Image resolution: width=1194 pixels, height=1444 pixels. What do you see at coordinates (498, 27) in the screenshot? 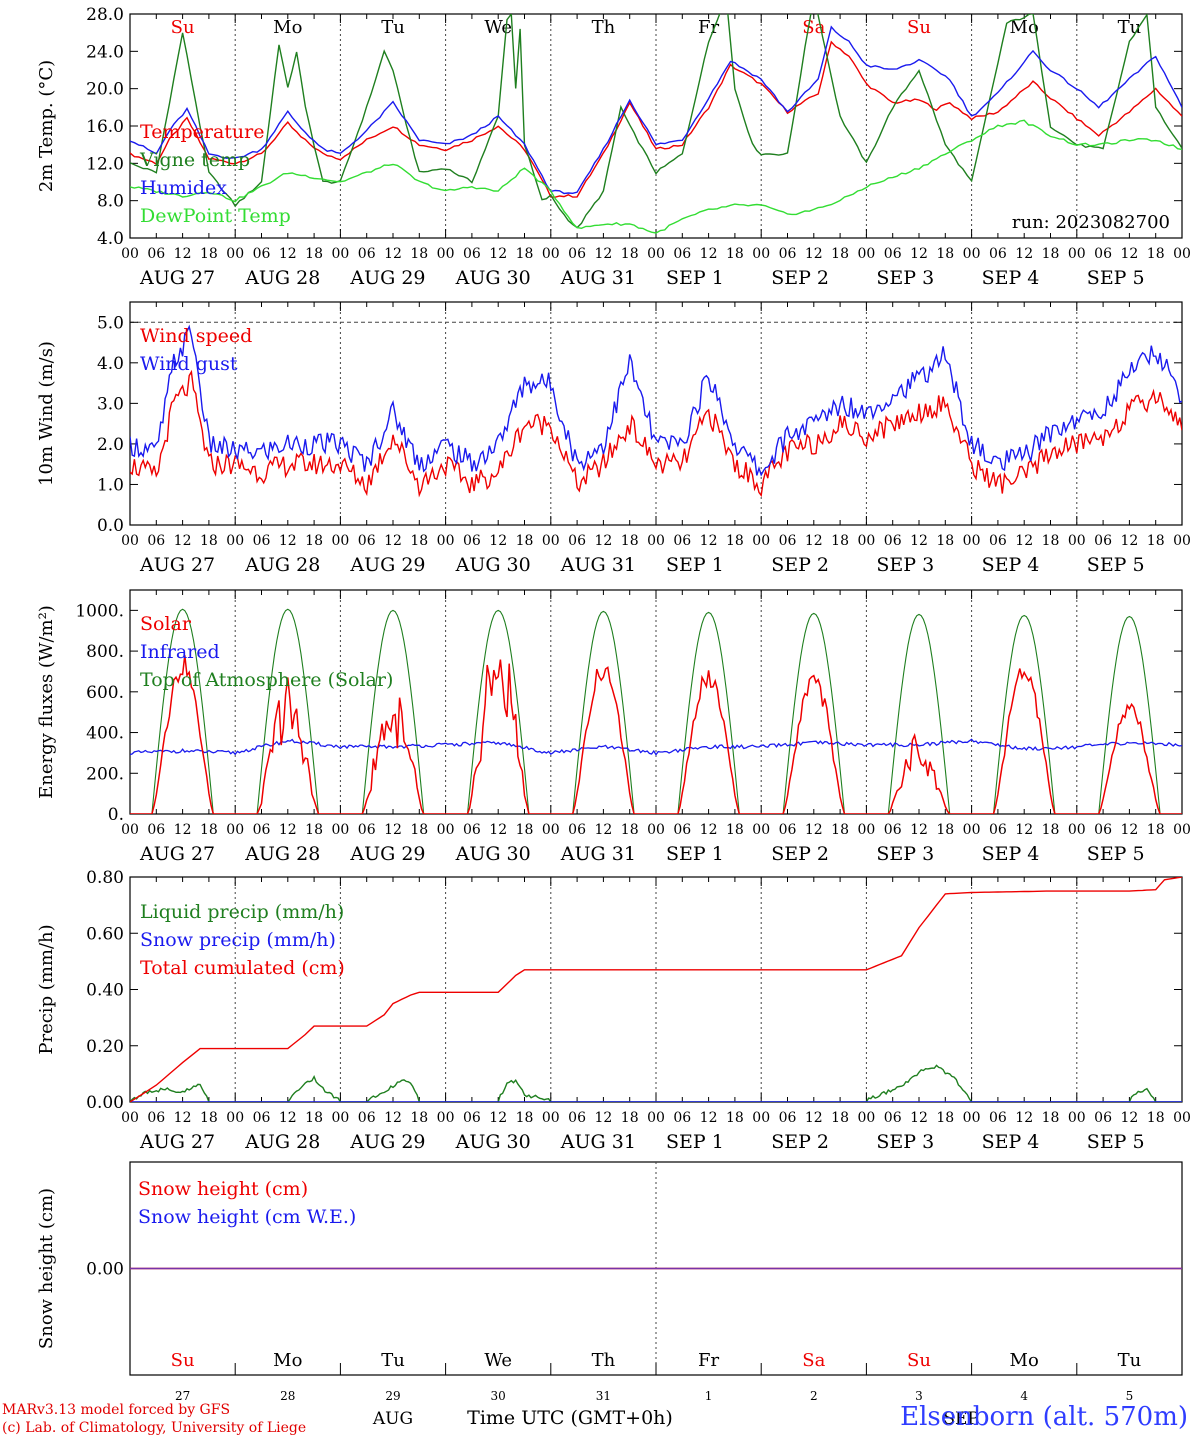
I see `weekday-label: We` at bounding box center [498, 27].